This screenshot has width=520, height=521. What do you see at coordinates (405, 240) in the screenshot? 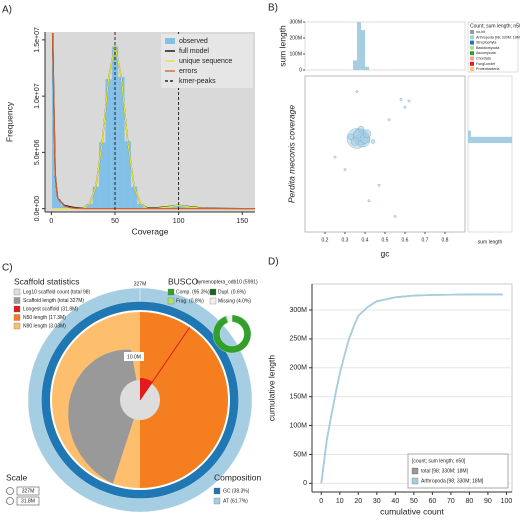
I see `x-tick-label: 0.6` at bounding box center [405, 240].